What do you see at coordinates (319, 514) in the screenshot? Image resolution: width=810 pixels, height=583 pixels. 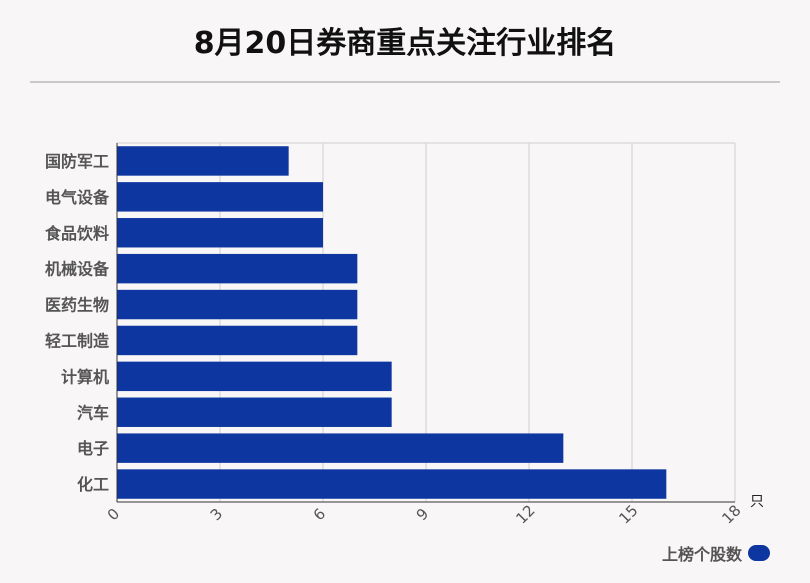 I see `x-tick-label: 6` at bounding box center [319, 514].